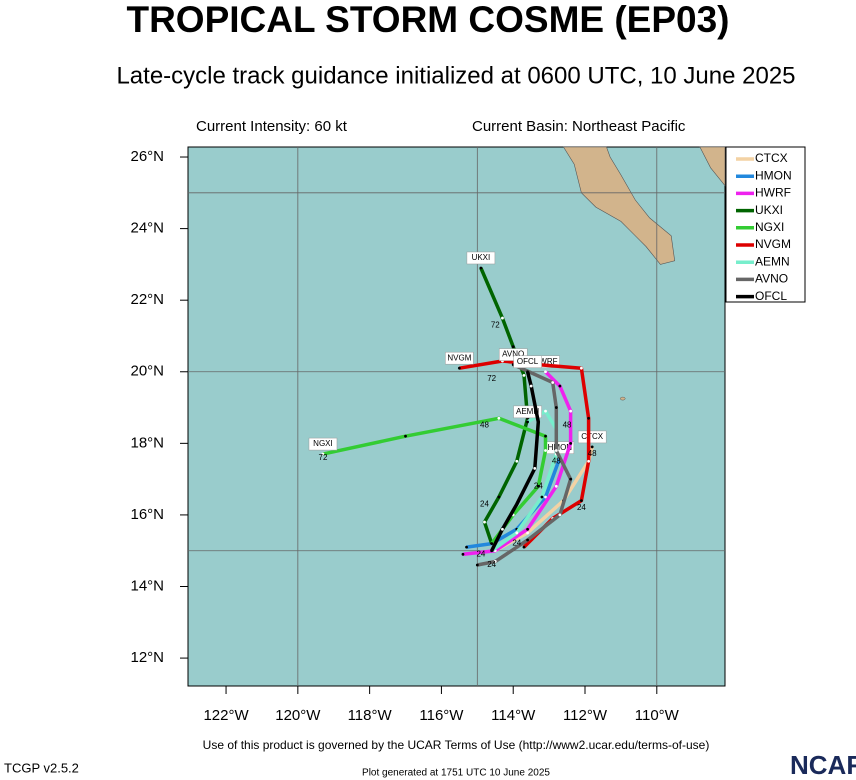 The image size is (856, 780). Describe the element at coordinates (456, 773) in the screenshot. I see `generated: Plot generated at 1751 UTC 10 June 2025` at that location.